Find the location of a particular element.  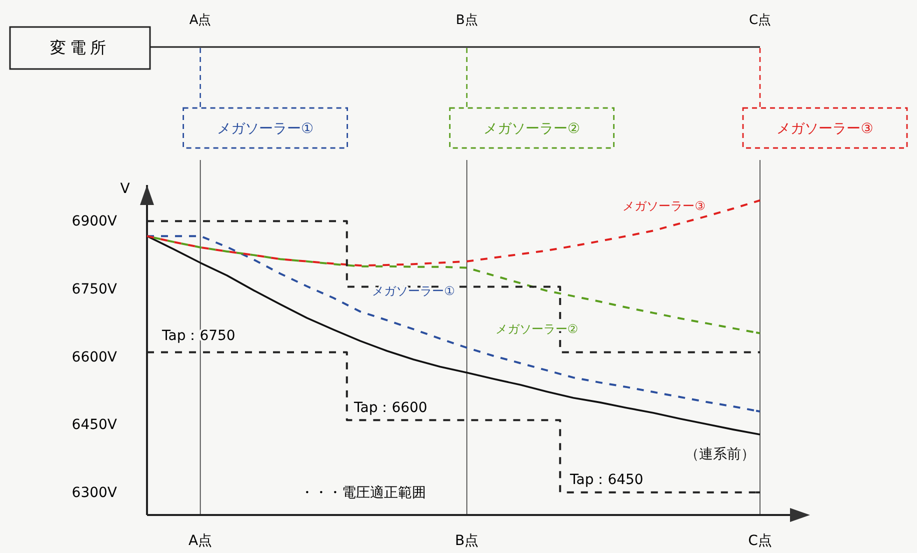

category-label: A点 is located at coordinates (200, 20).